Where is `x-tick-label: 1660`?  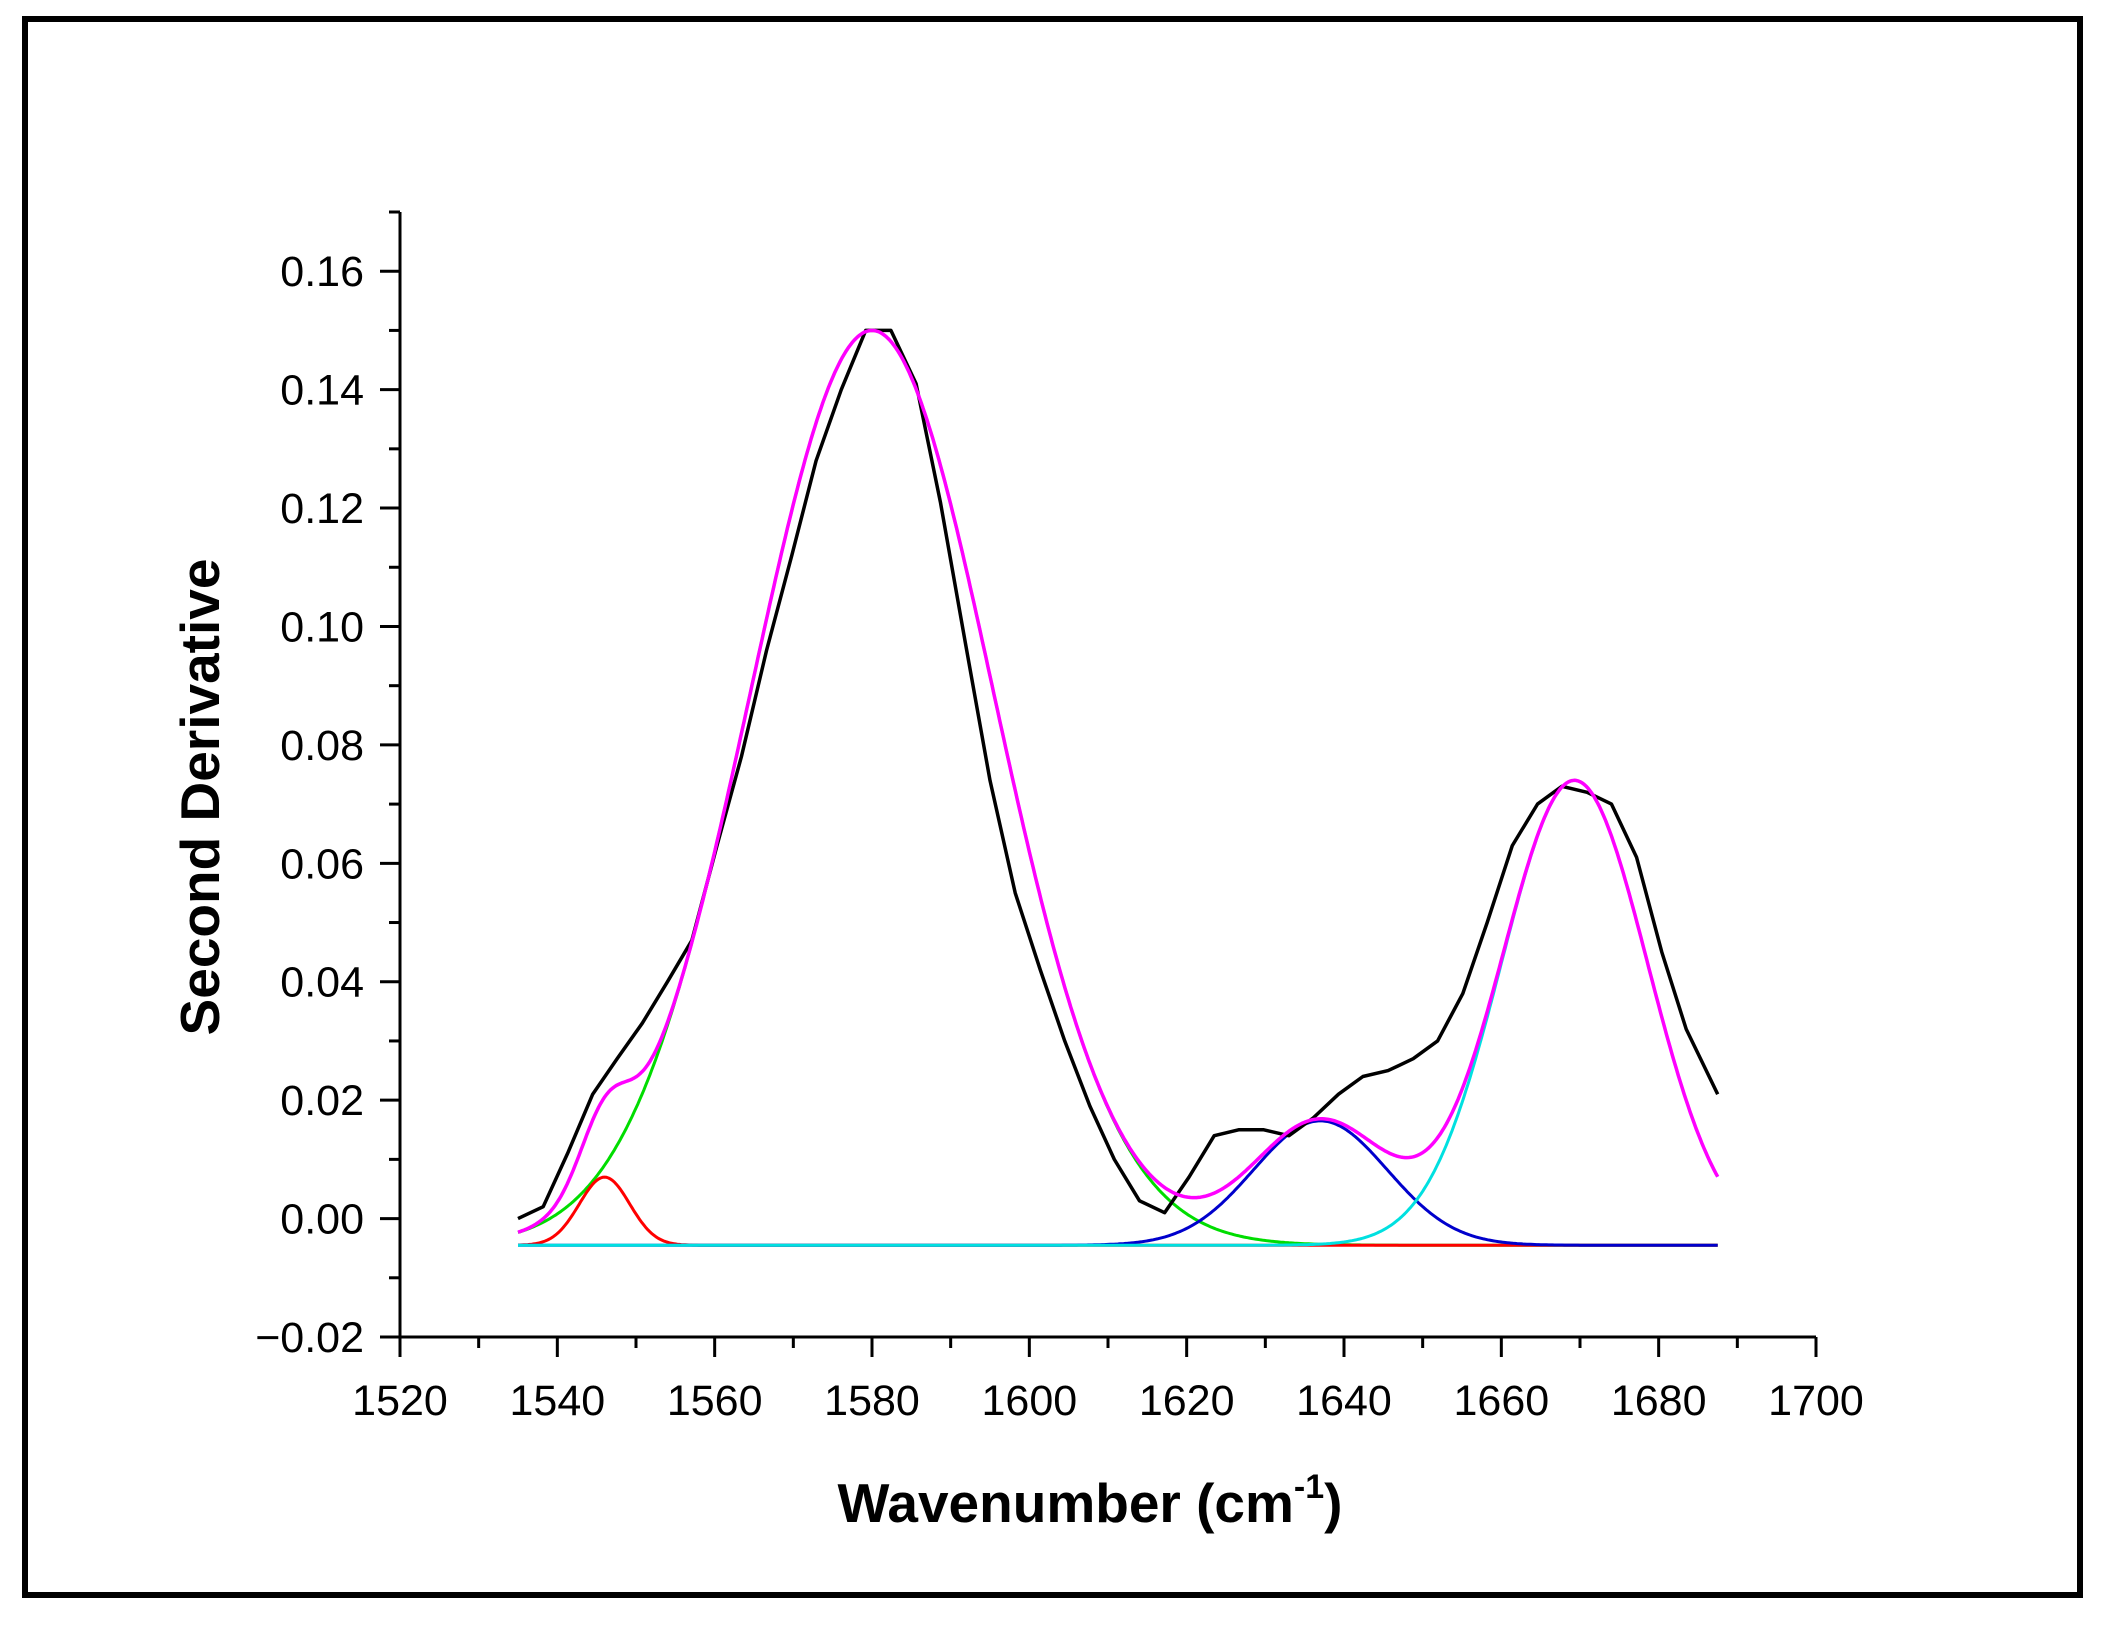 x-tick-label: 1660 is located at coordinates (1501, 1401).